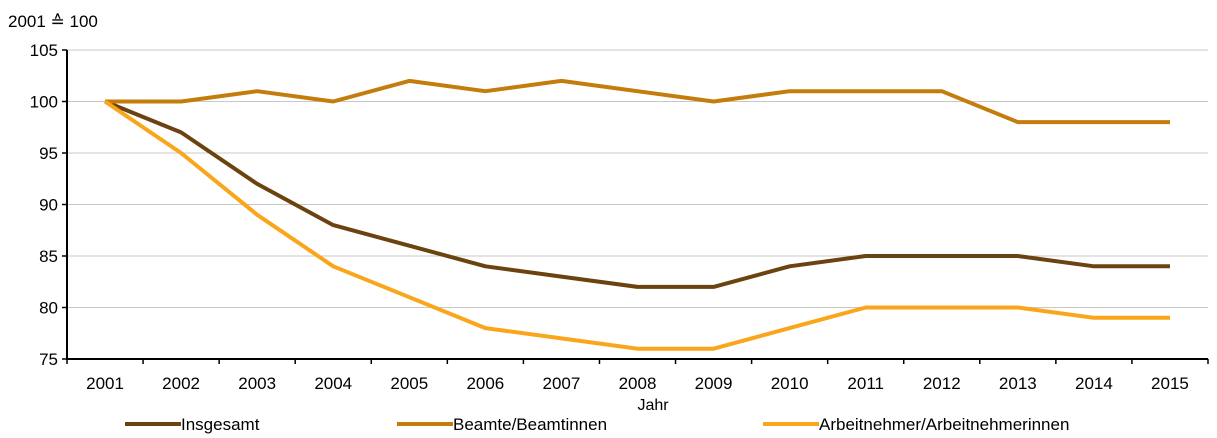 The width and height of the screenshot is (1217, 438). What do you see at coordinates (562, 383) in the screenshot?
I see `x-tick-label: 2007` at bounding box center [562, 383].